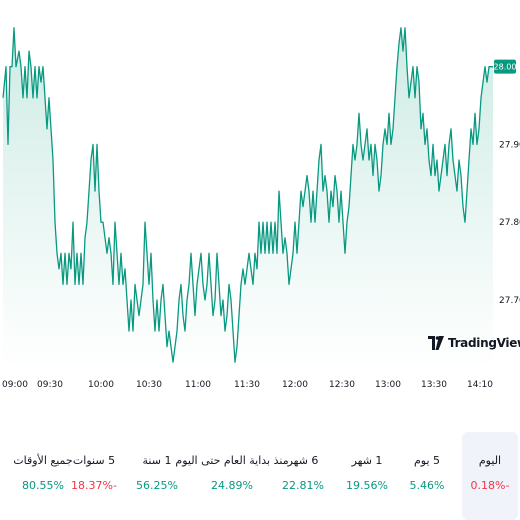 This screenshot has height=520, width=520. I want to click on performance-period-value: 5.46%, so click(427, 485).